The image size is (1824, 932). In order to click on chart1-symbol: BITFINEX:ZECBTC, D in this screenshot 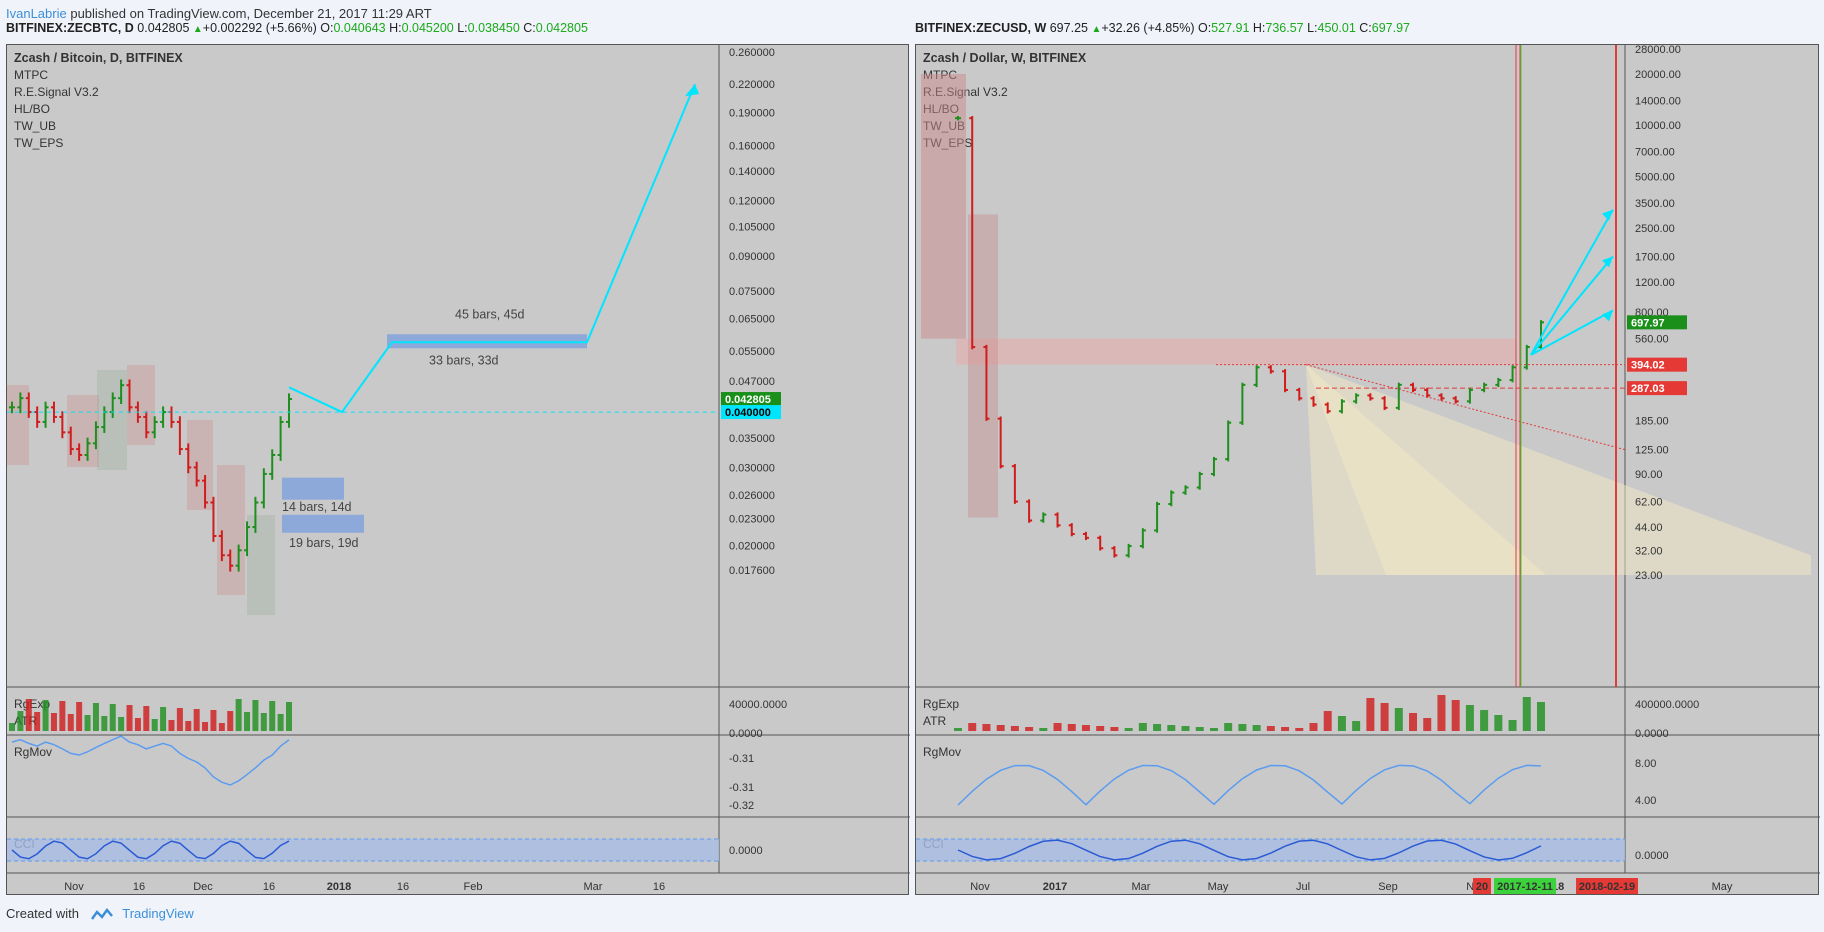, I will do `click(70, 28)`.